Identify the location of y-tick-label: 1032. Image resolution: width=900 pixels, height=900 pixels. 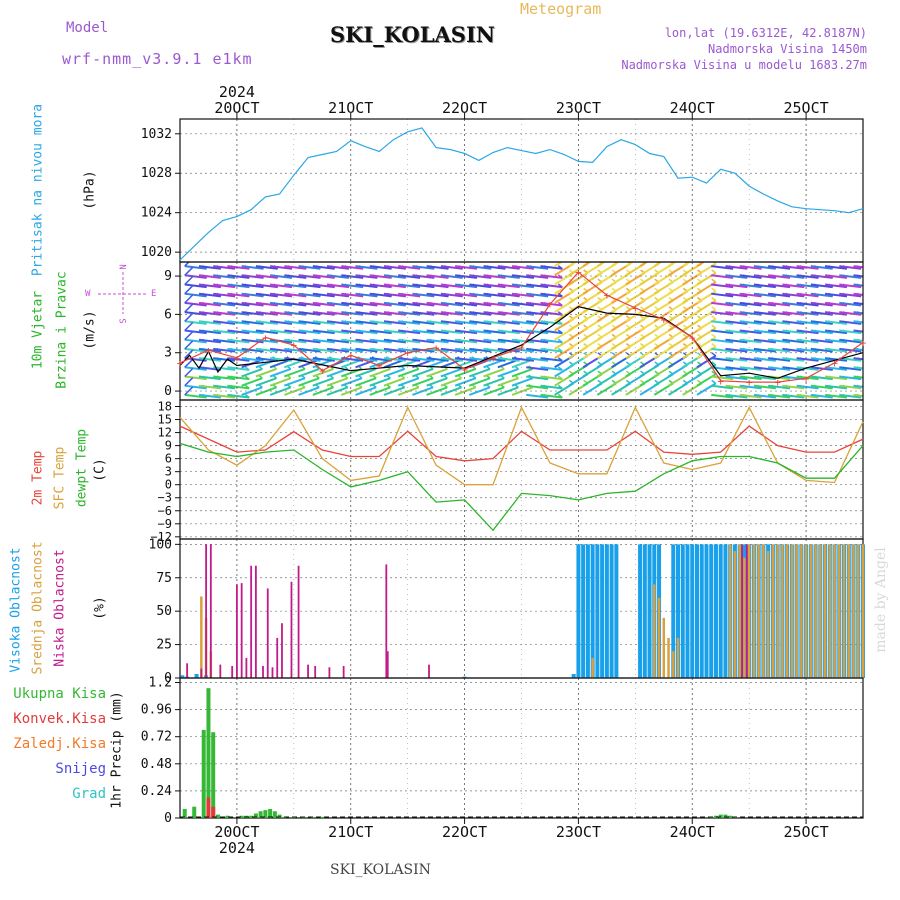
(156, 134).